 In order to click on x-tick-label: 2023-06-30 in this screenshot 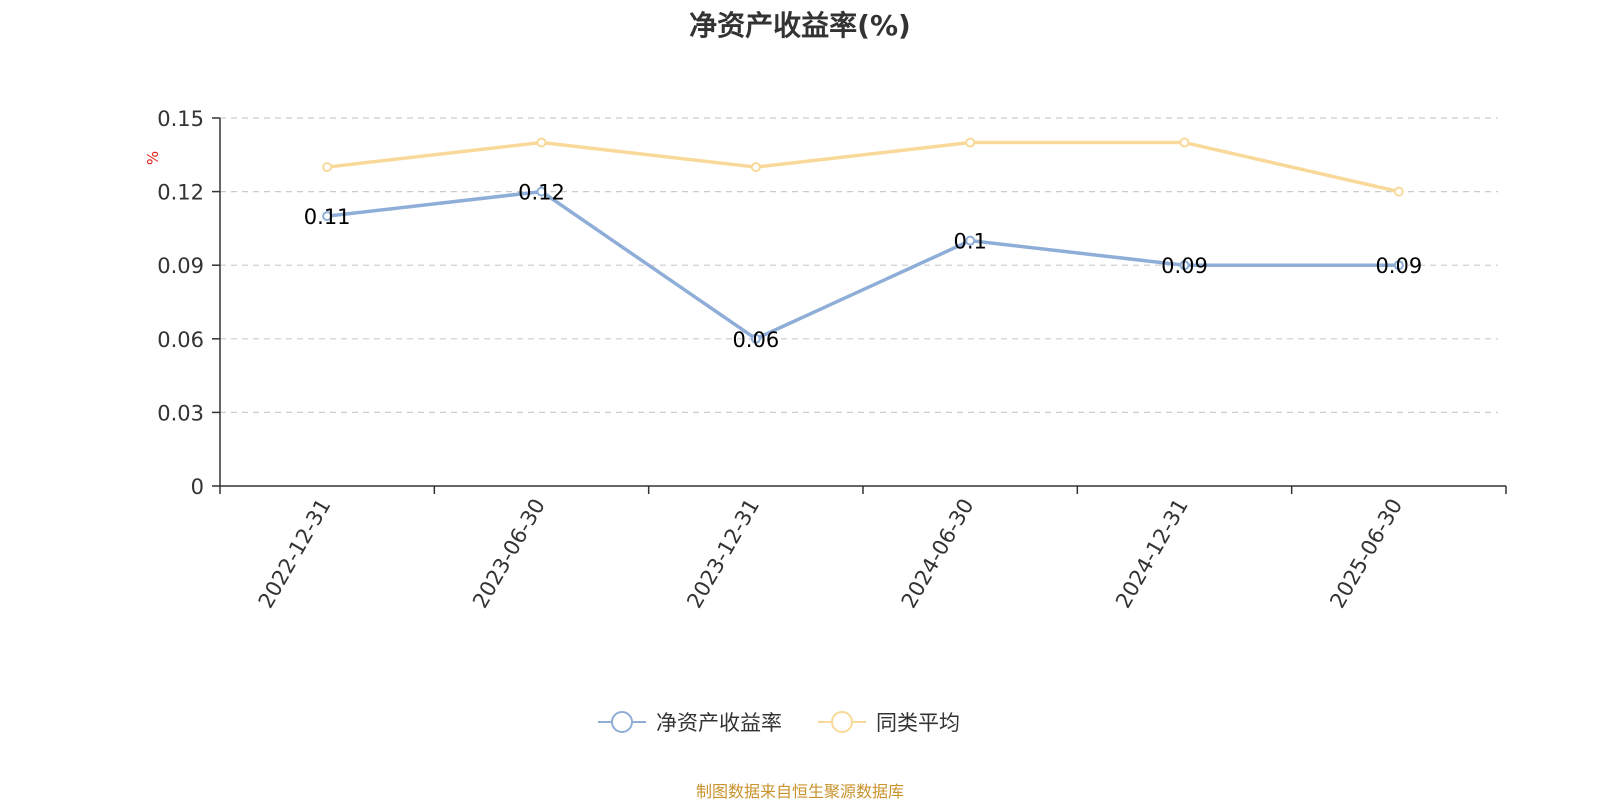, I will do `click(509, 554)`.